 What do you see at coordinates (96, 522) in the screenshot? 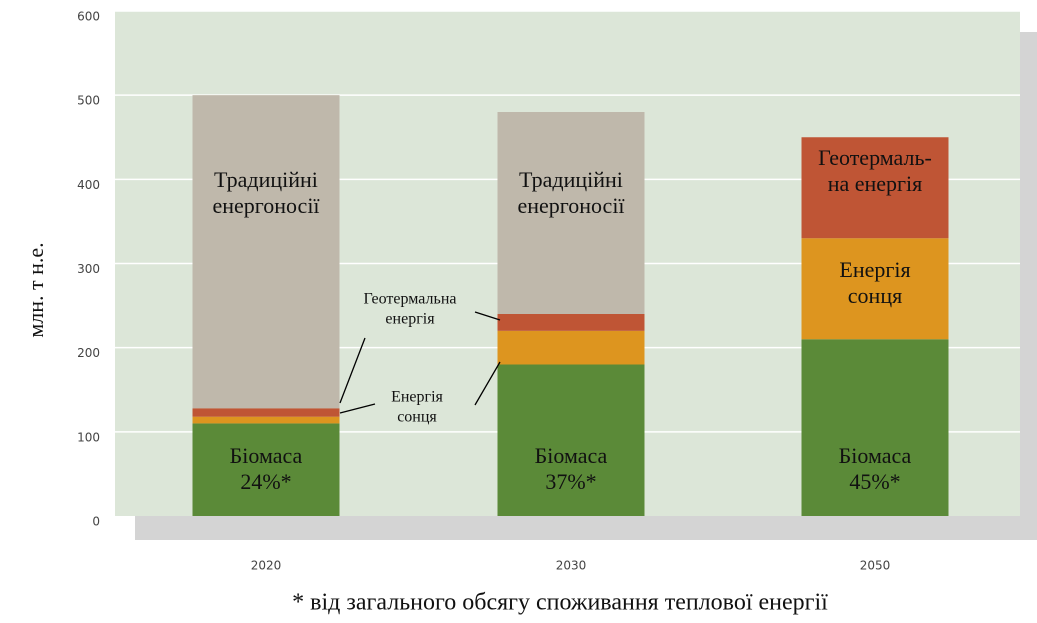
I see `y-tick-label: 0` at bounding box center [96, 522].